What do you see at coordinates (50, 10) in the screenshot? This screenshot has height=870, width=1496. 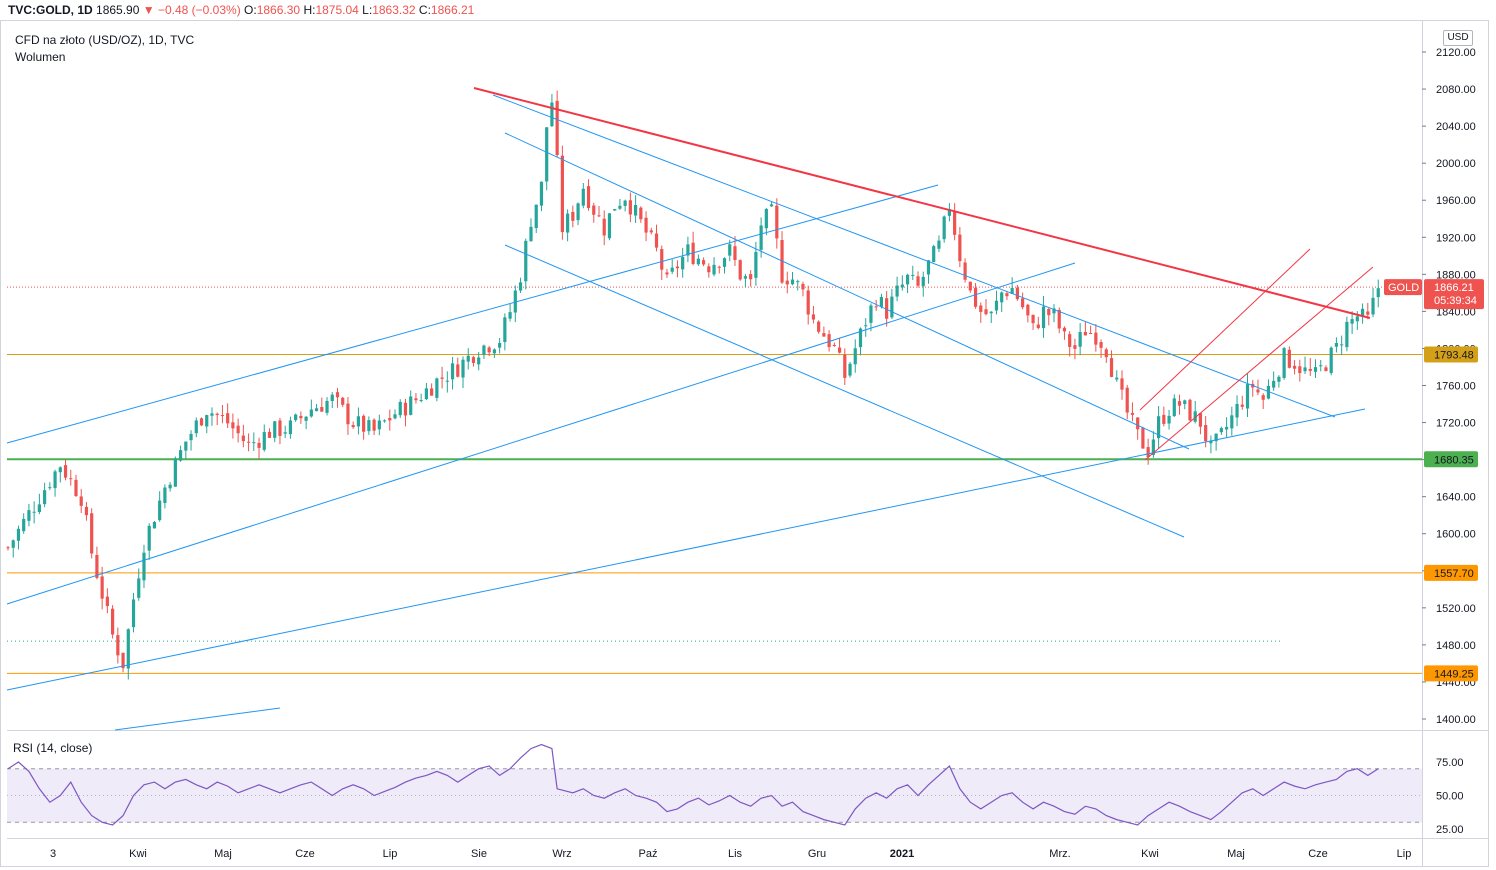 I see `symbol-name: TVC:GOLD, 1D` at bounding box center [50, 10].